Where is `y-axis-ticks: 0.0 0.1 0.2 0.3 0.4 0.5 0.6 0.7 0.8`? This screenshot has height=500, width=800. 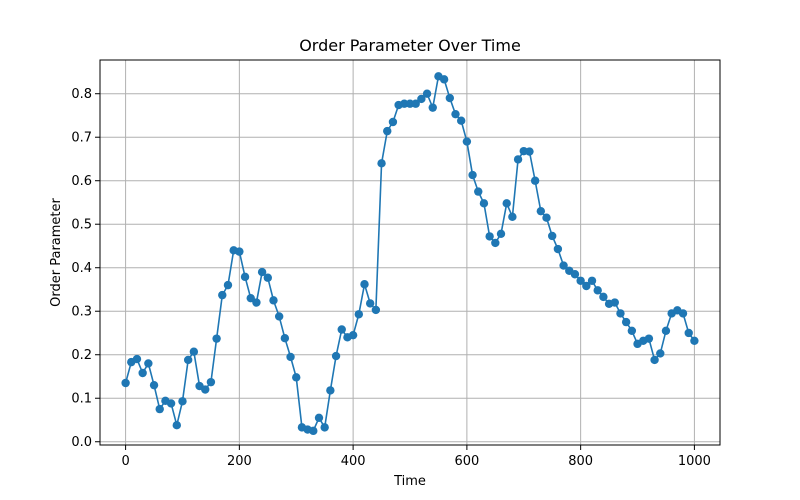 y-axis-ticks: 0.0 0.1 0.2 0.3 0.4 0.5 0.6 0.7 0.8 is located at coordinates (85, 268).